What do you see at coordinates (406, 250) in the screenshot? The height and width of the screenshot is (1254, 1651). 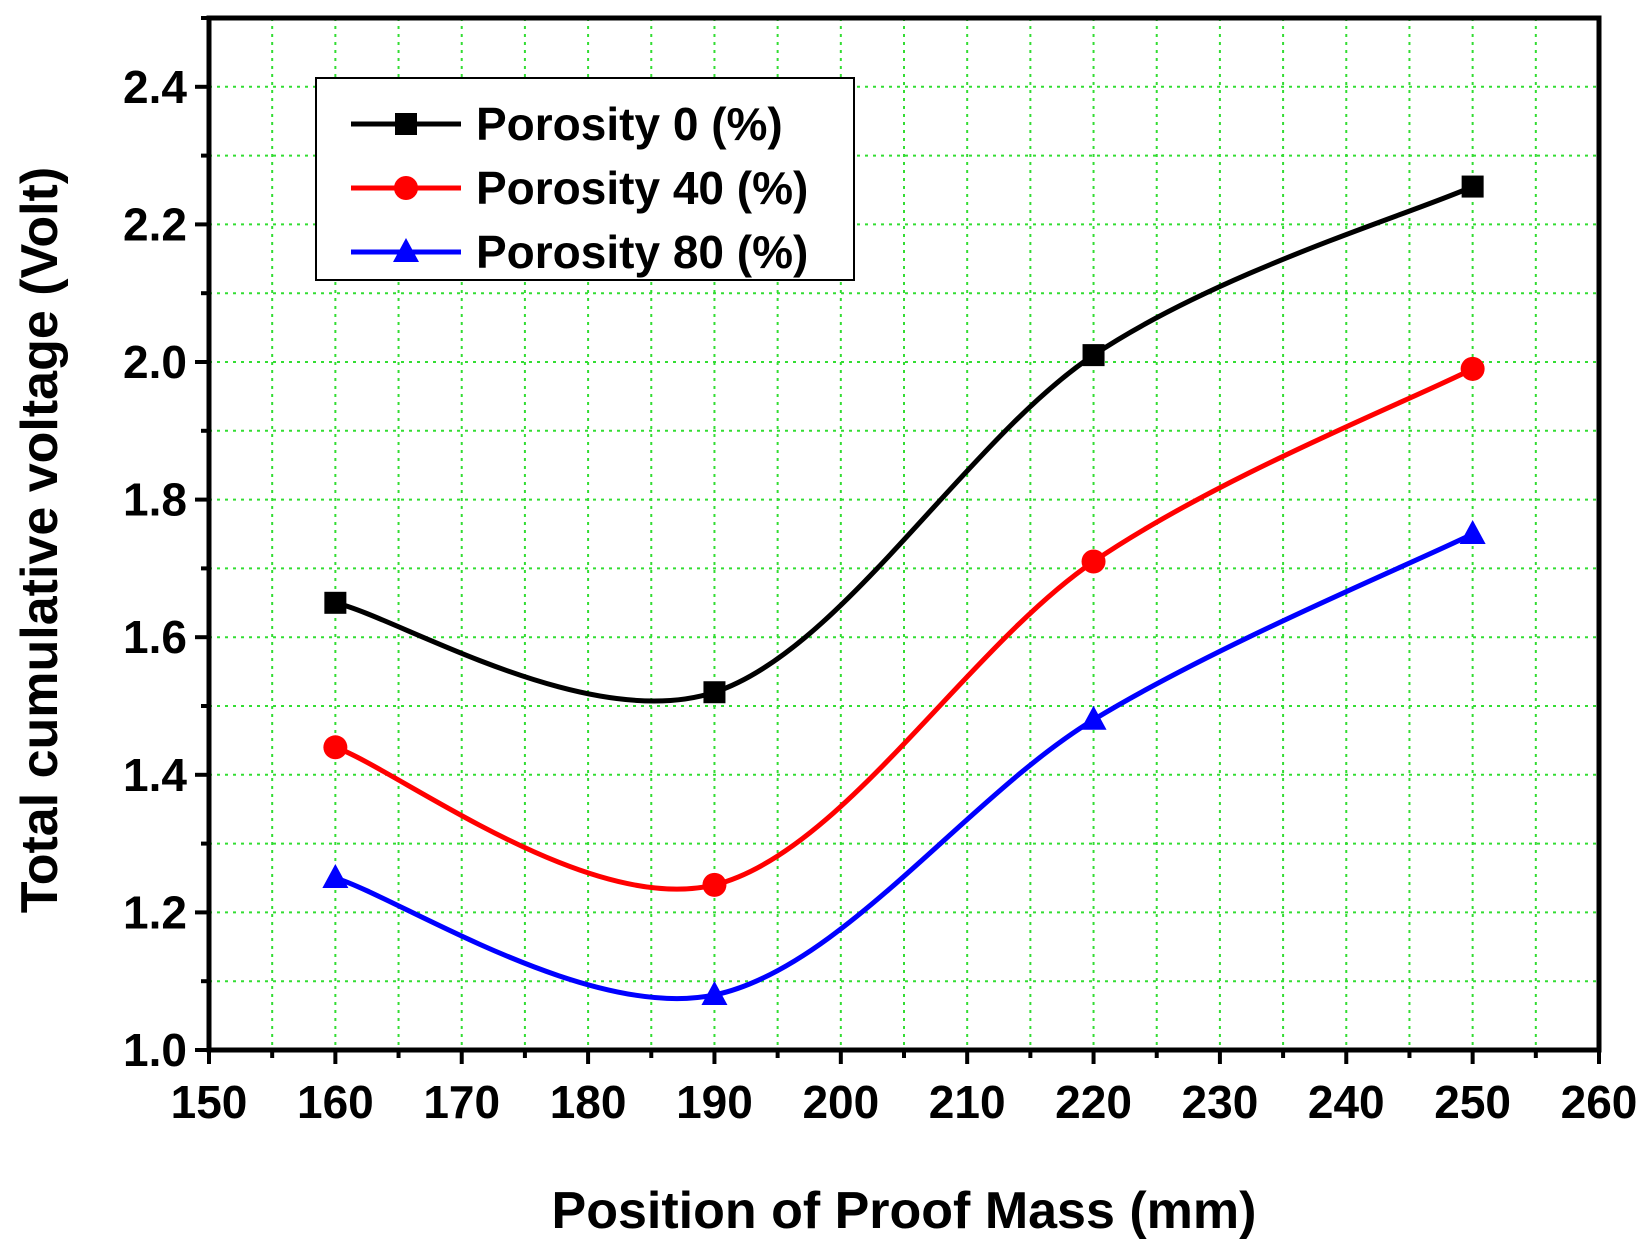 I see `legend-marker-triangle` at bounding box center [406, 250].